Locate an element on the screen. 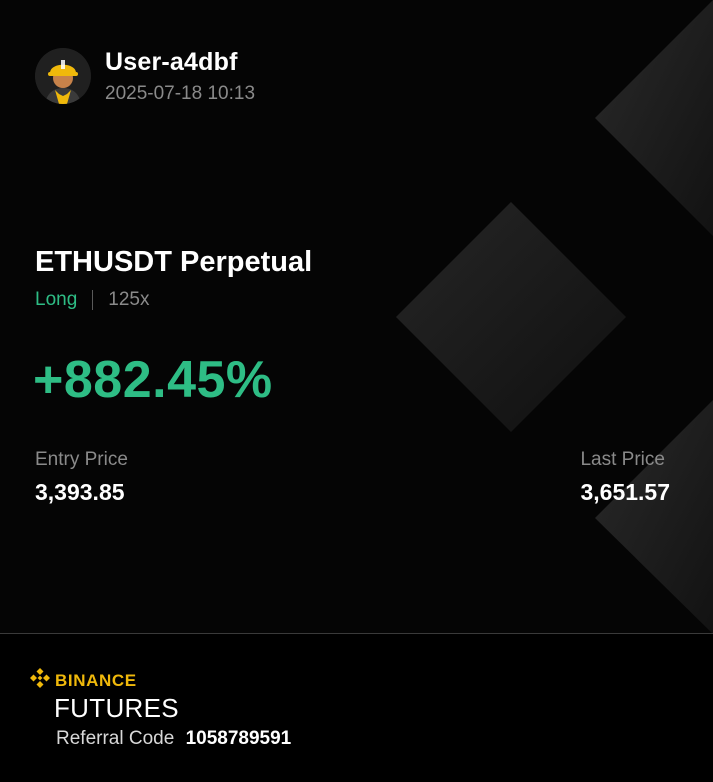  username: User-a4dbf is located at coordinates (171, 62).